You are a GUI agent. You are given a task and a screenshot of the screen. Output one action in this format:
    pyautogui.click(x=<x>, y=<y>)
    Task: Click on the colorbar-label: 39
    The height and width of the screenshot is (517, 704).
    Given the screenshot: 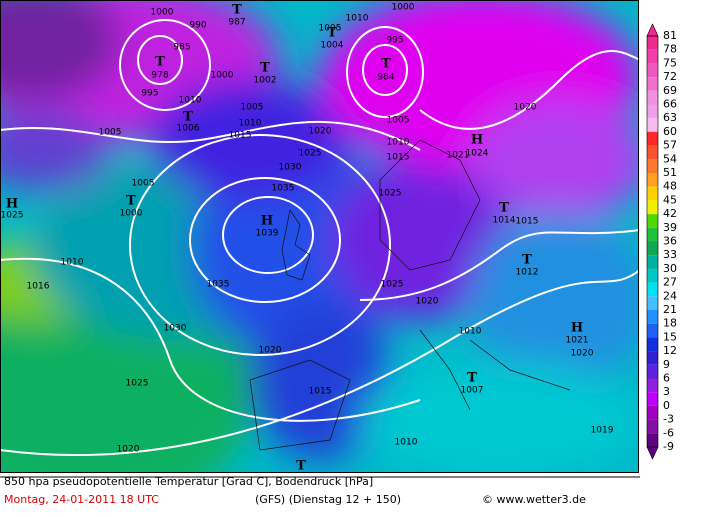 What is the action you would take?
    pyautogui.click(x=670, y=227)
    